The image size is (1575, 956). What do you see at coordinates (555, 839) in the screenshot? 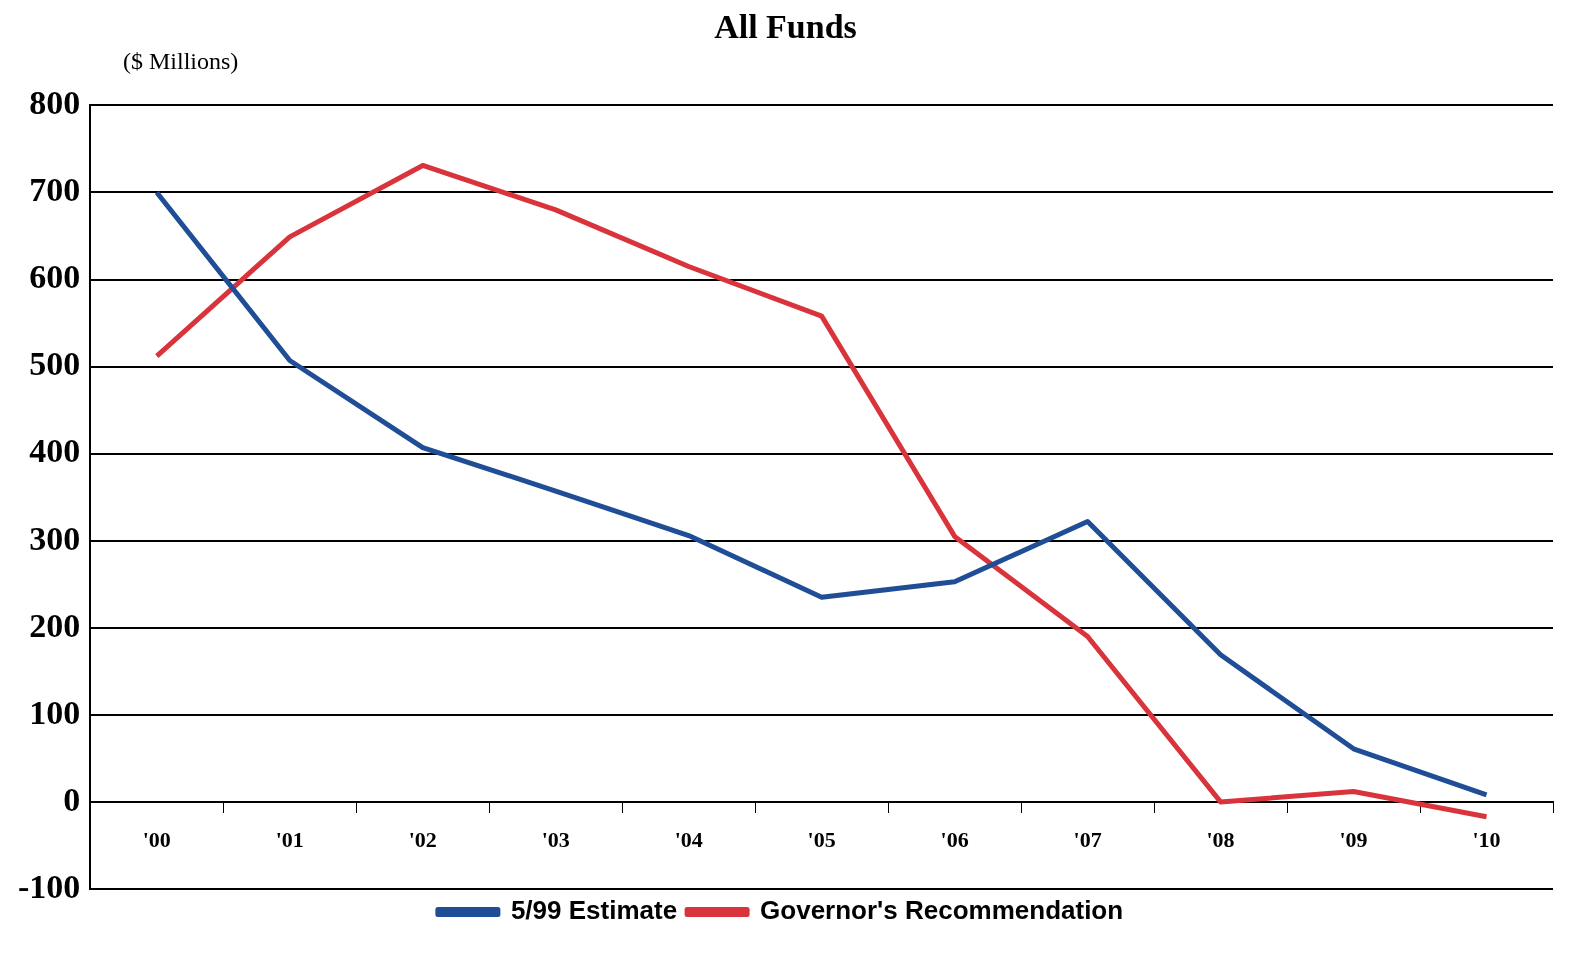
I see `x-tick-label: '03` at bounding box center [555, 839].